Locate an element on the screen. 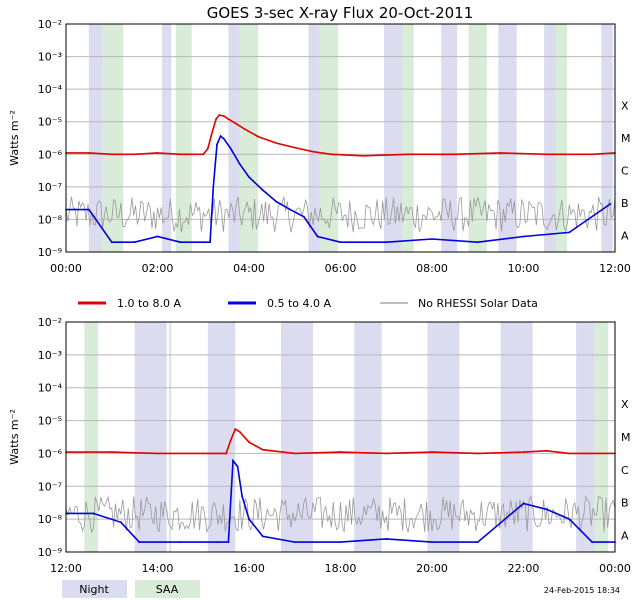 This screenshot has width=640, height=600. x-tick-label: 16:00 is located at coordinates (249, 568).